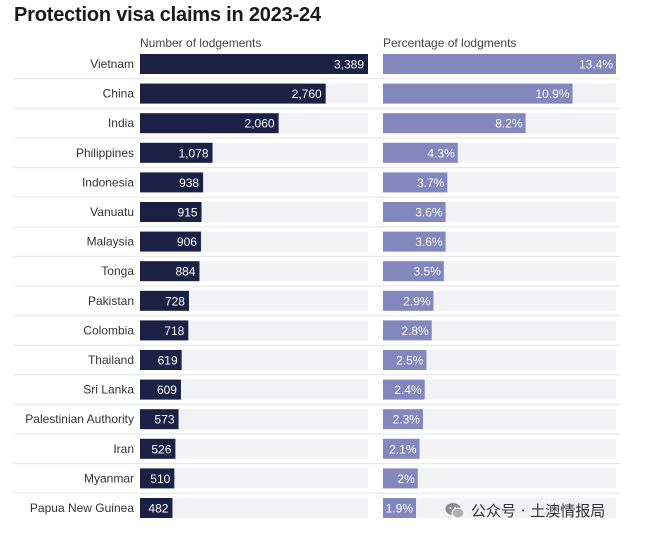  I want to click on category-label: Thailand, so click(111, 360).